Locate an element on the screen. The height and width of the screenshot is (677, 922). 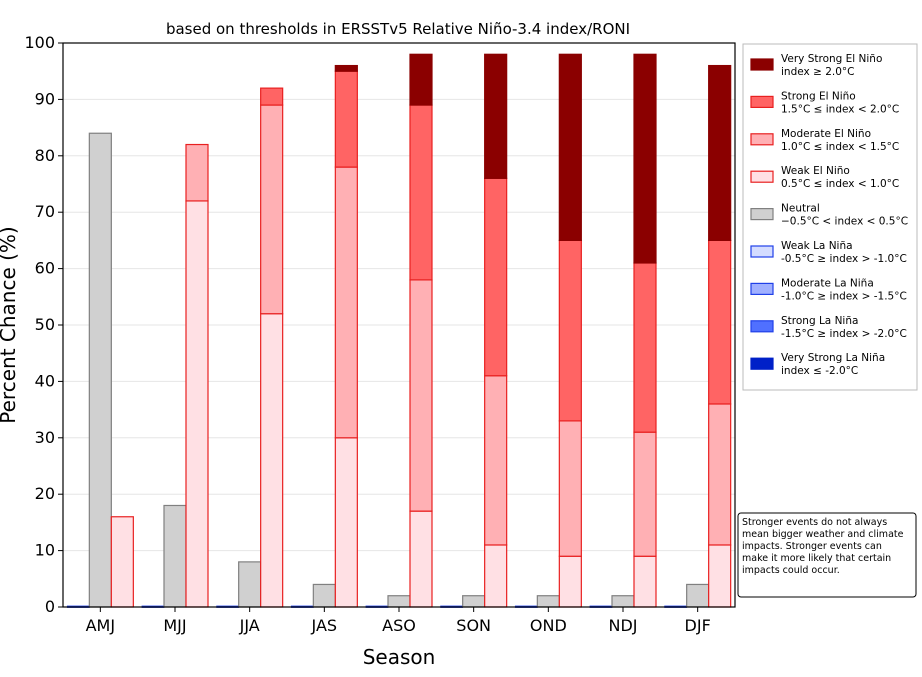
legend-range-weak-la-nina: -0.5°C ≥ index > -1.0°C is located at coordinates (844, 259).